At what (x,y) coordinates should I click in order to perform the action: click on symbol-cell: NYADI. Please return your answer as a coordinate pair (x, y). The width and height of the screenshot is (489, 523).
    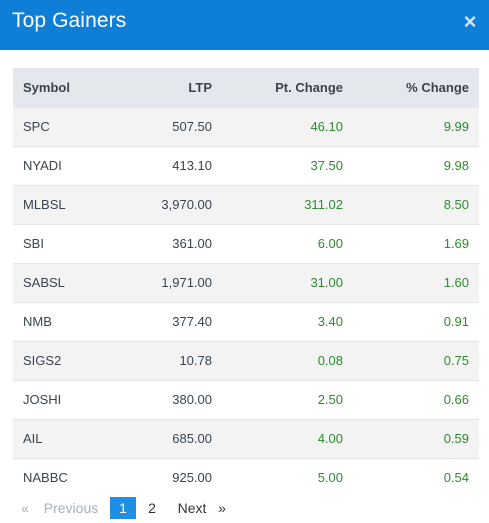
    Looking at the image, I should click on (42, 165).